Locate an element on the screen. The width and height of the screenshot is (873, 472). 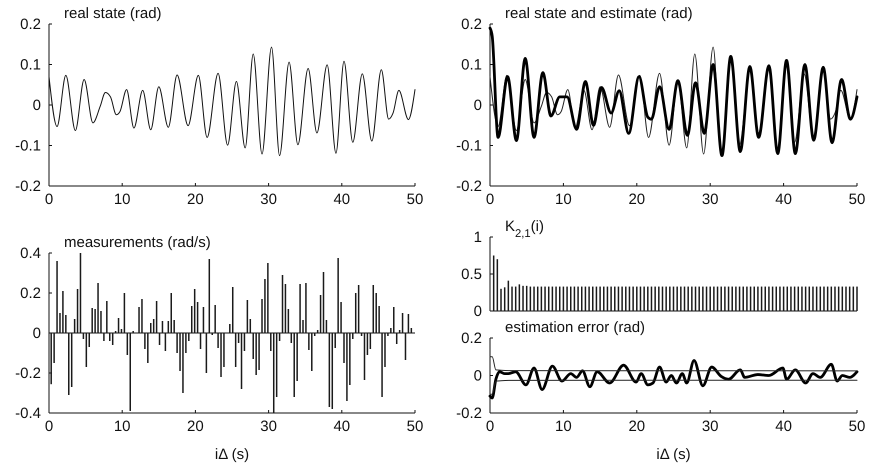
y-tick-label: 1 is located at coordinates (478, 237).